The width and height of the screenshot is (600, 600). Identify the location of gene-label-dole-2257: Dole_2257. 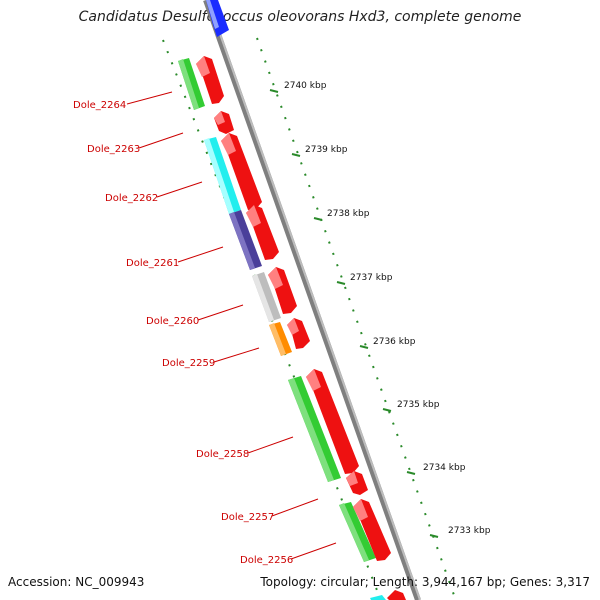
(247, 517).